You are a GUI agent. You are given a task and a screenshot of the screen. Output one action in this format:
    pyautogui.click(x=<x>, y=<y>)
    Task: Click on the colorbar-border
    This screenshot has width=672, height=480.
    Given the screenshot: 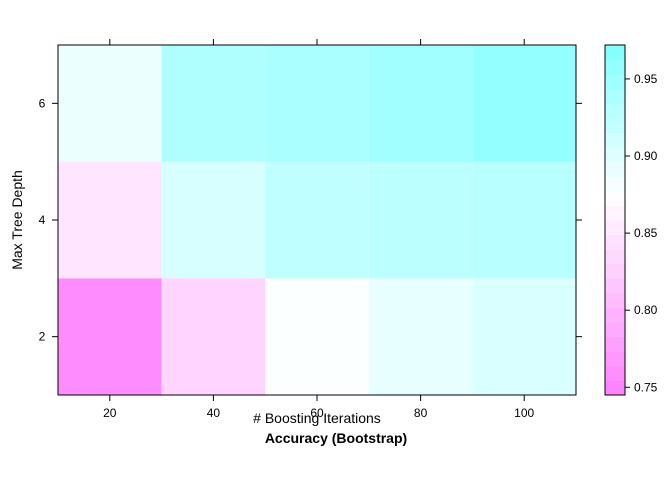 What is the action you would take?
    pyautogui.click(x=615, y=220)
    